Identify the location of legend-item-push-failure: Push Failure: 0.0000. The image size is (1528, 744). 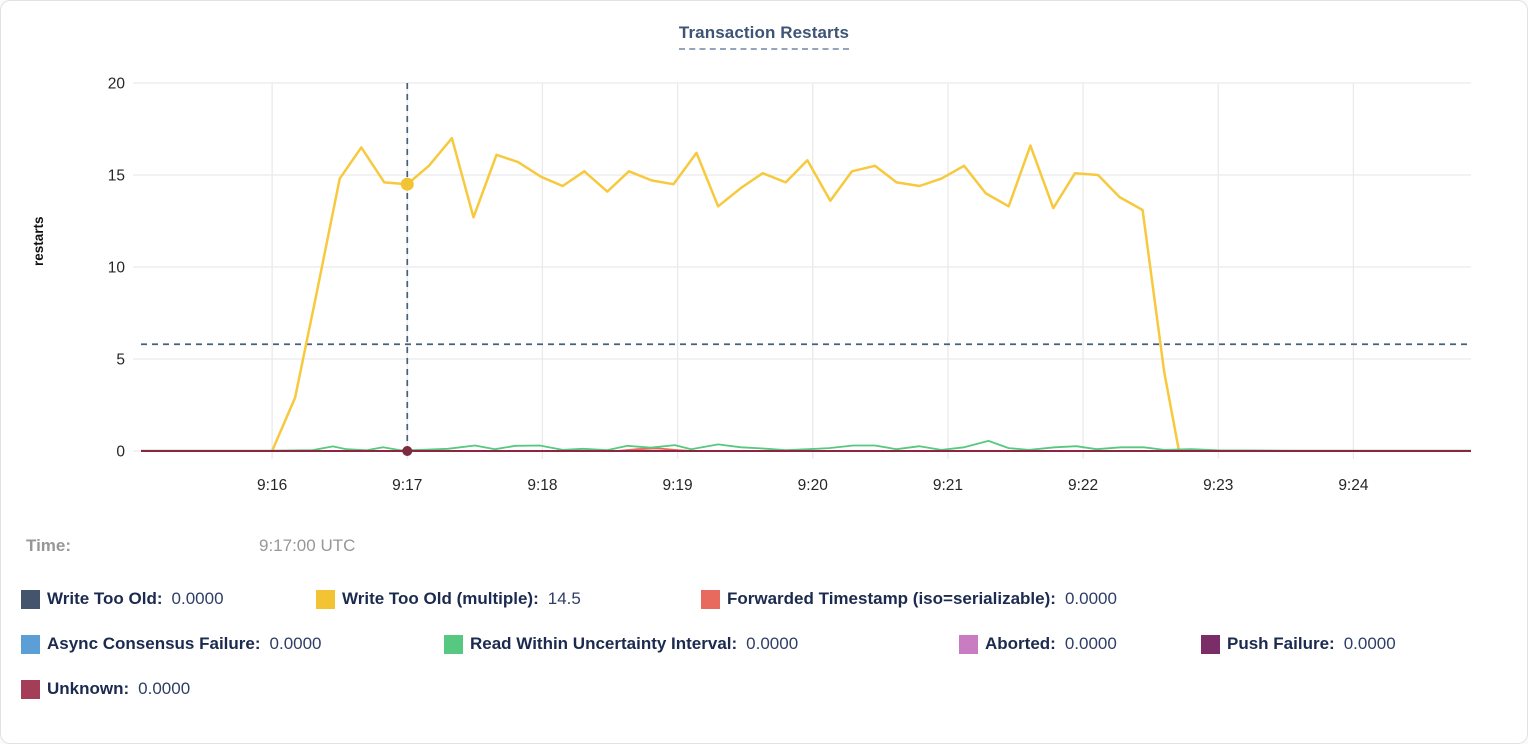
(1298, 644).